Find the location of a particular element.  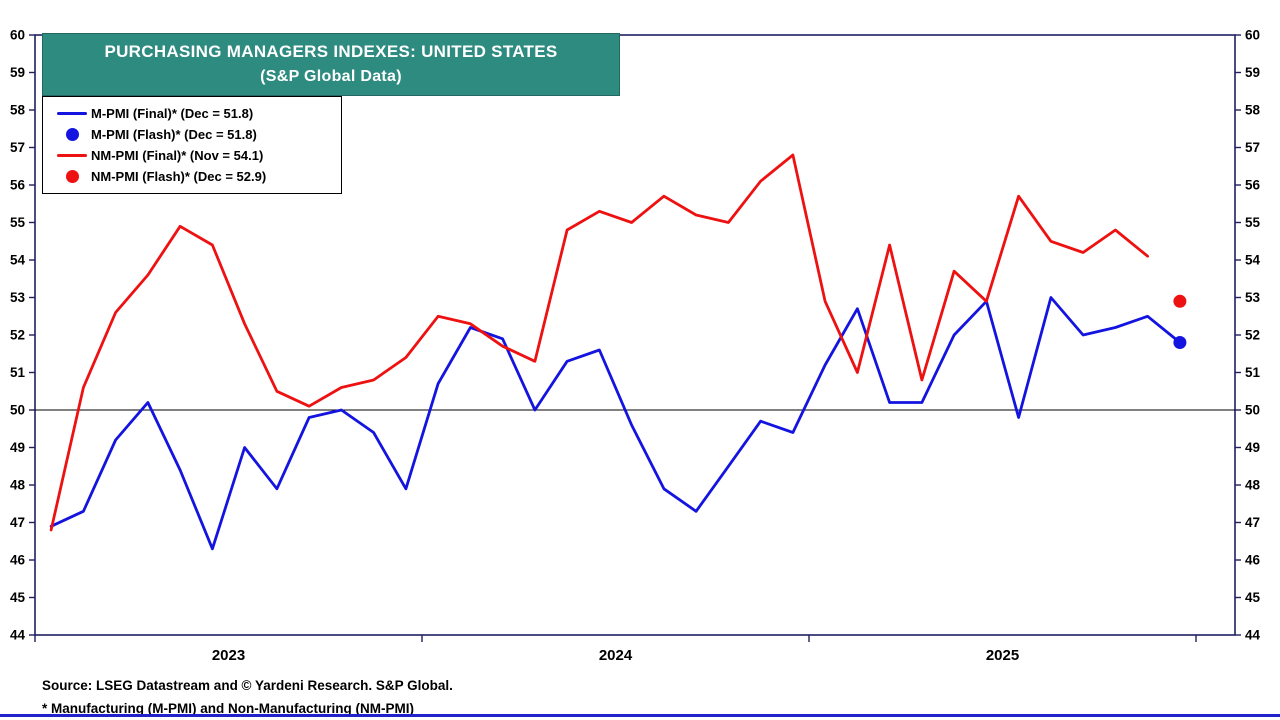

y-axis-label-right: 59 is located at coordinates (1252, 72).